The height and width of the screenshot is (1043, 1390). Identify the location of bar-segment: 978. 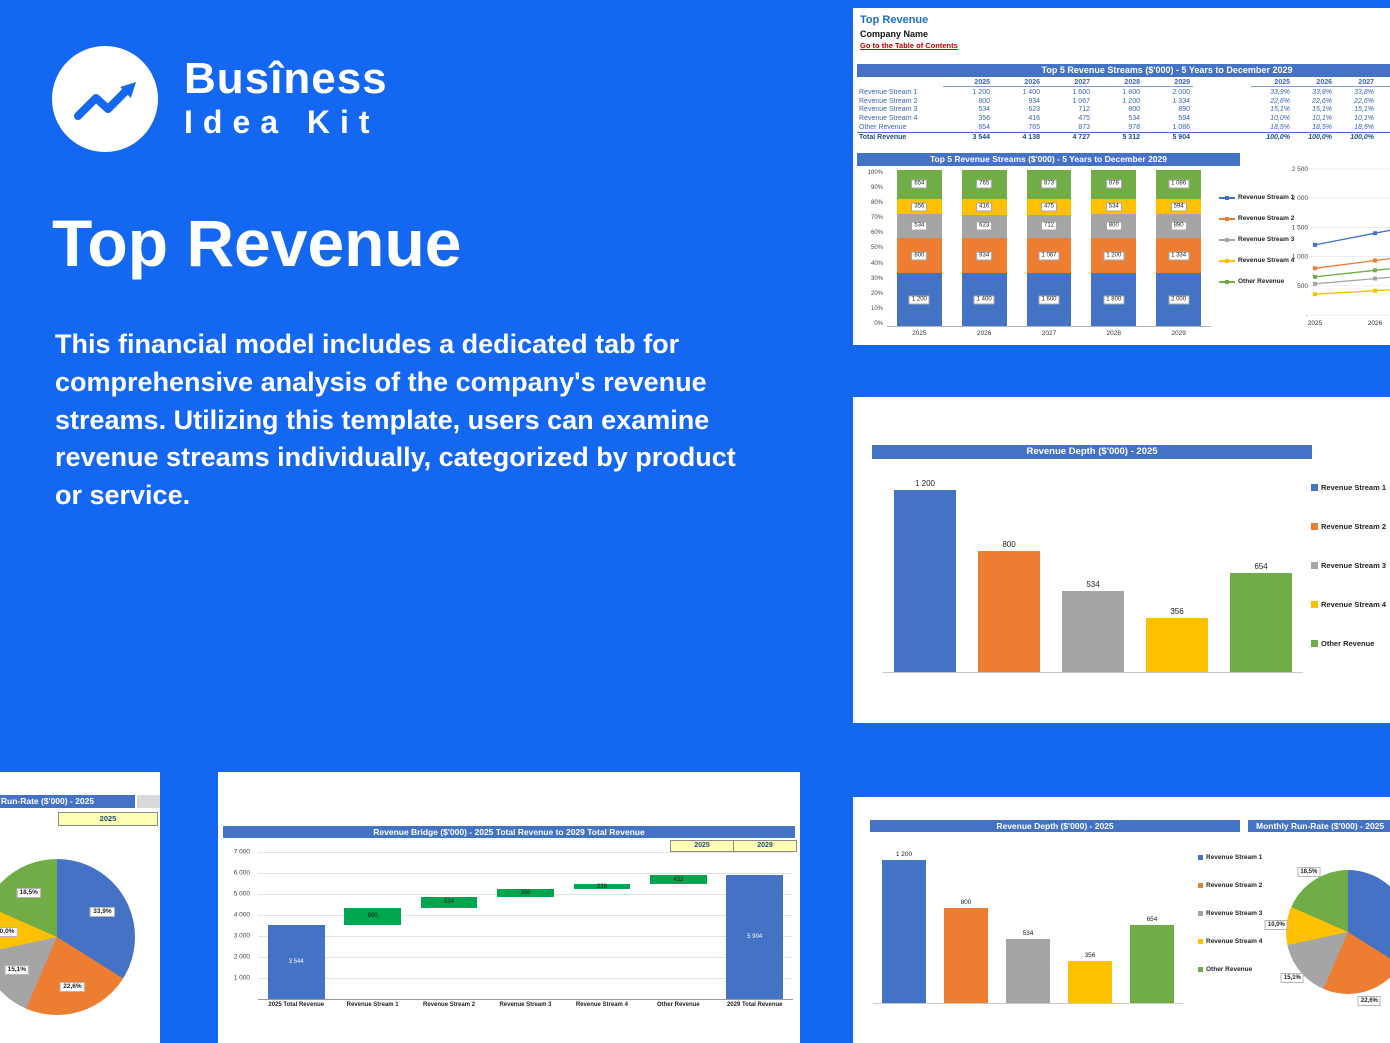
(1114, 184).